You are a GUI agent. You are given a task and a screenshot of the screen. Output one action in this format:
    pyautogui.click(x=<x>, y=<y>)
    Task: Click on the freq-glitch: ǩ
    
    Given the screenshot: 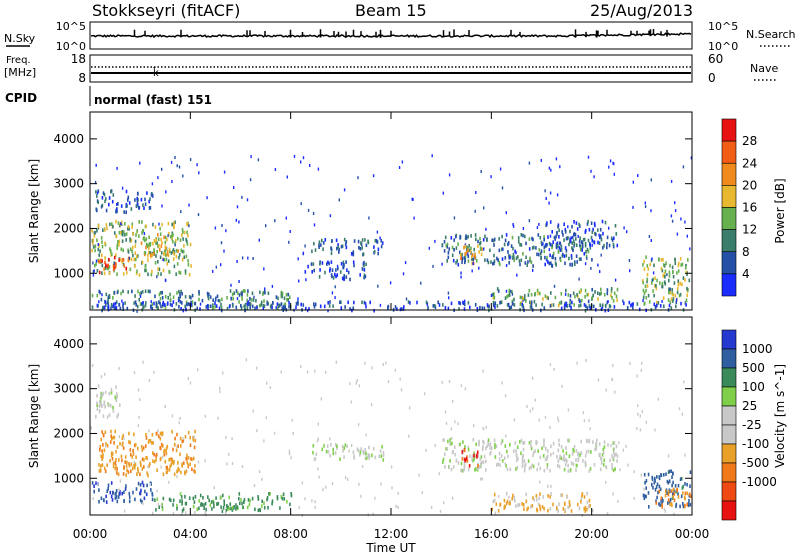 What is the action you would take?
    pyautogui.click(x=155, y=72)
    